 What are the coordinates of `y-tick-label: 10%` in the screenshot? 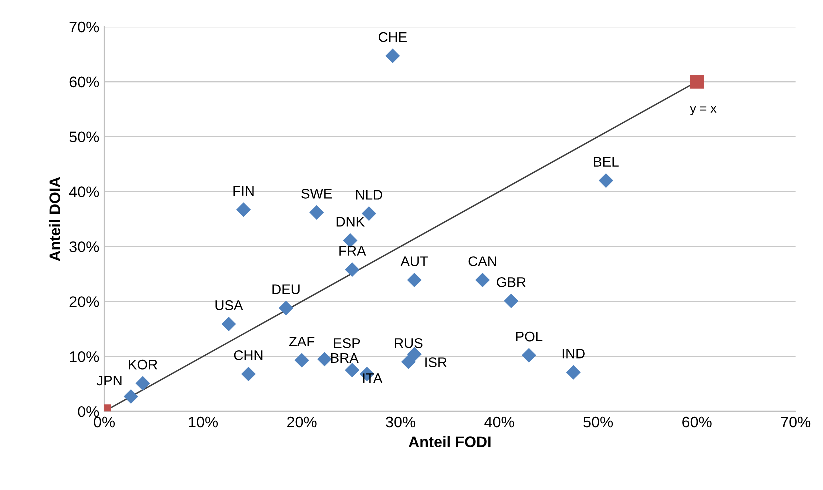 It's located at (85, 357).